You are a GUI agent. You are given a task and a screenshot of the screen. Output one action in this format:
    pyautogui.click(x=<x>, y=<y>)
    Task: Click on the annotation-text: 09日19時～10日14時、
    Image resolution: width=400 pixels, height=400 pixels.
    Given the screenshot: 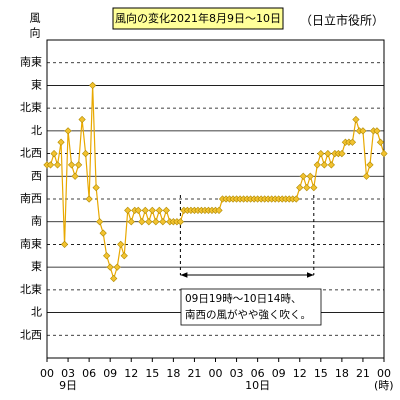 What is the action you would take?
    pyautogui.click(x=243, y=299)
    